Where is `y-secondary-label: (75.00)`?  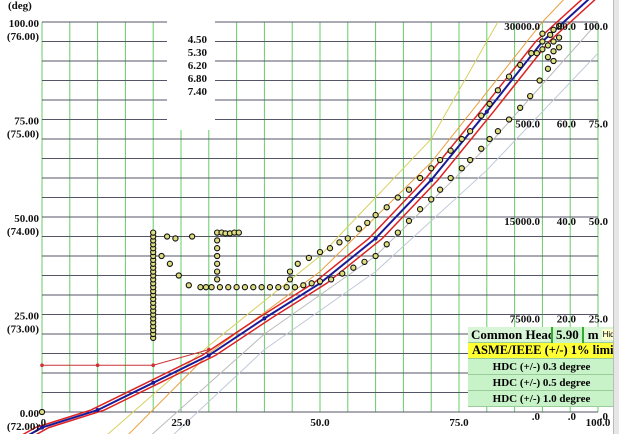 y-secondary-label: (75.00) is located at coordinates (23, 135).